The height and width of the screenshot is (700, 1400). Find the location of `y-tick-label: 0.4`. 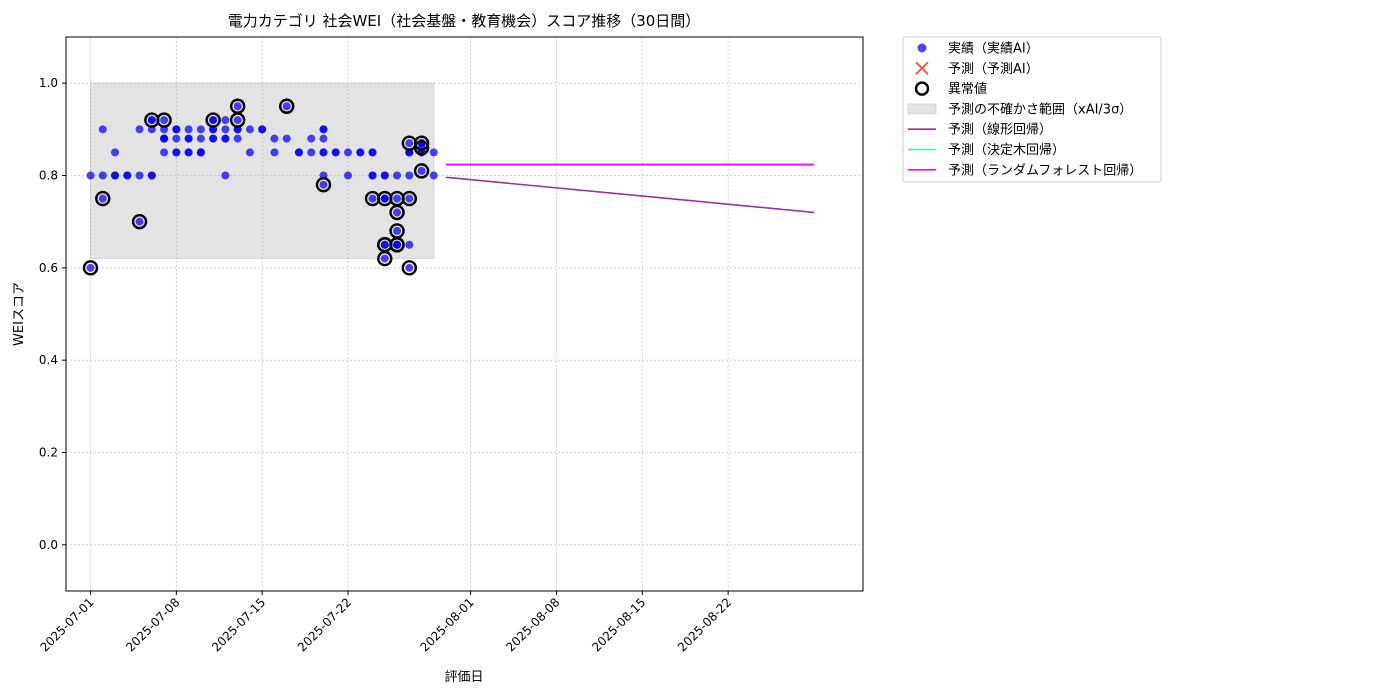

y-tick-label: 0.4 is located at coordinates (48, 360).